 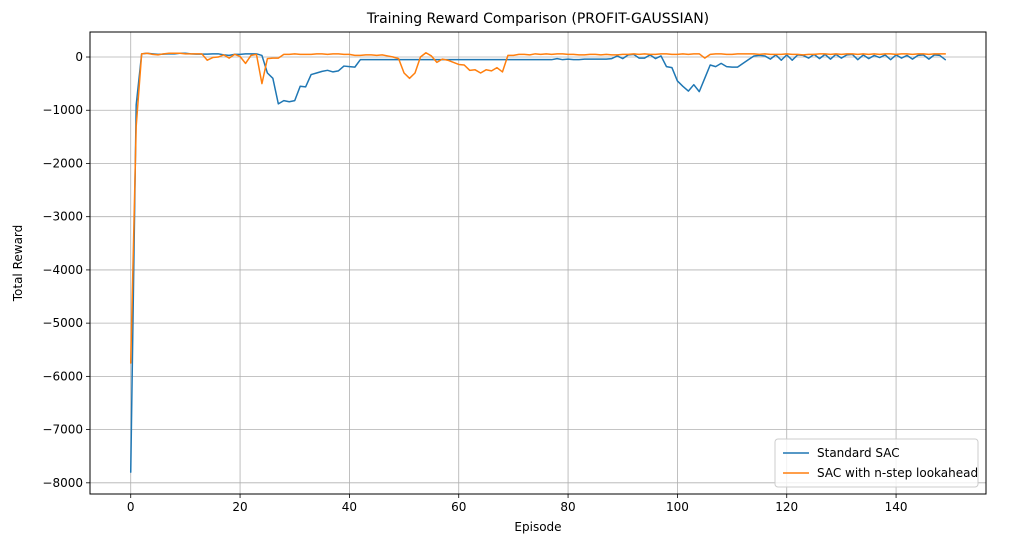 What do you see at coordinates (62, 376) in the screenshot?
I see `y-tick-label: −6000` at bounding box center [62, 376].